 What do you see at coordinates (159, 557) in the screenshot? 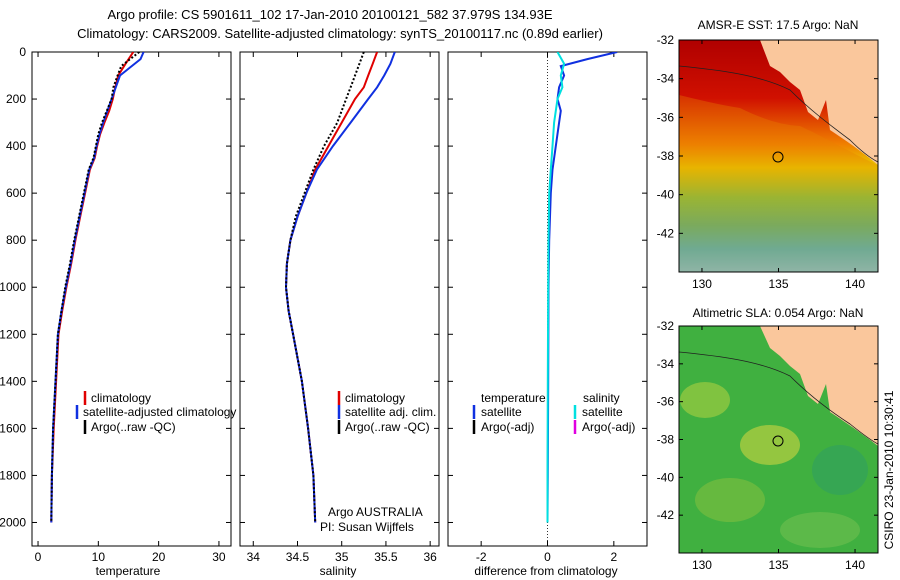
I see `x-tick-label: 20` at bounding box center [159, 557].